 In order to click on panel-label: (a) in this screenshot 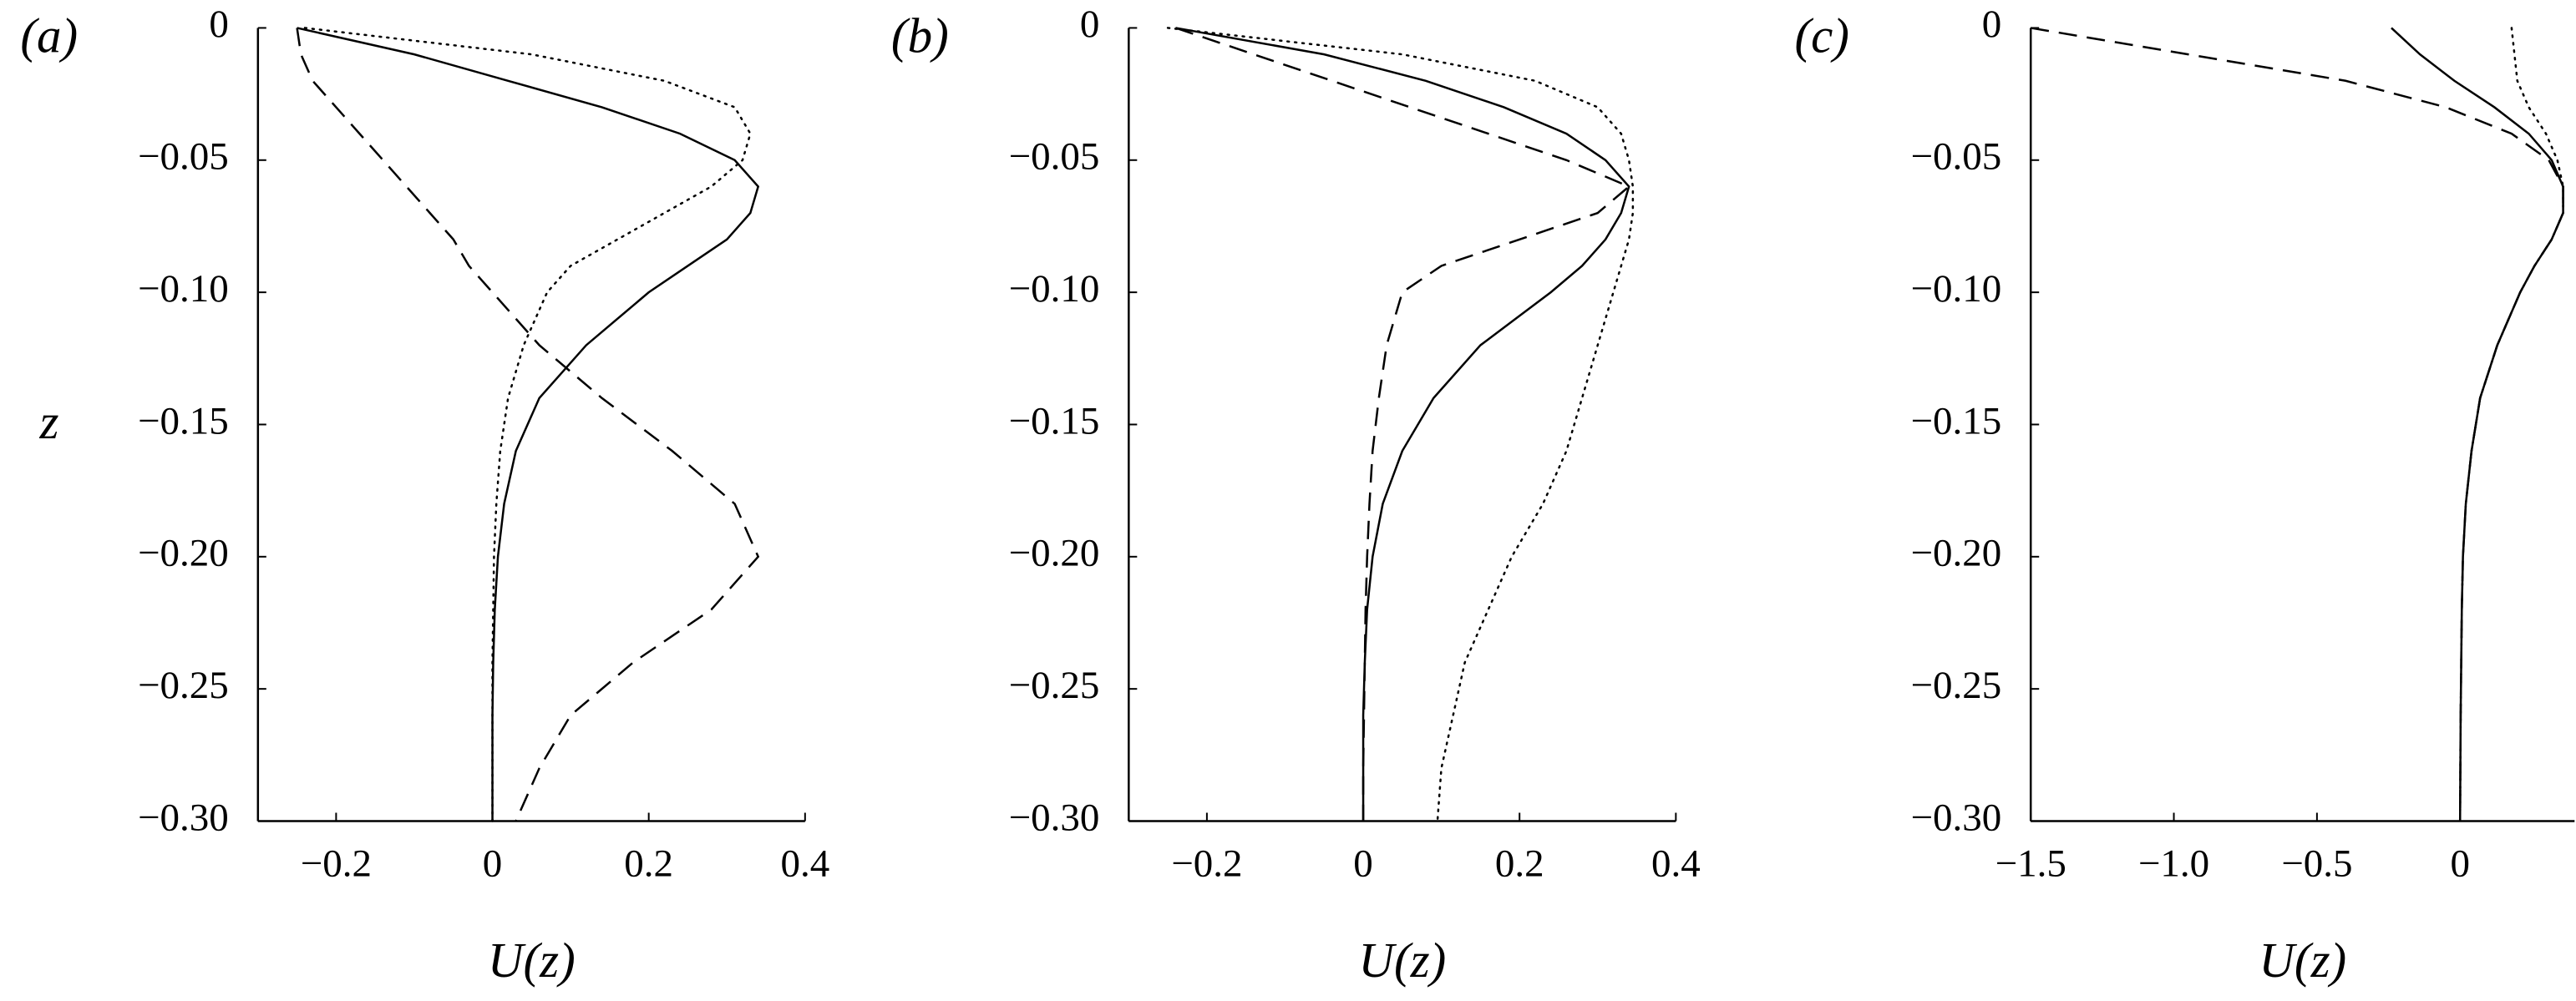, I will do `click(49, 35)`.